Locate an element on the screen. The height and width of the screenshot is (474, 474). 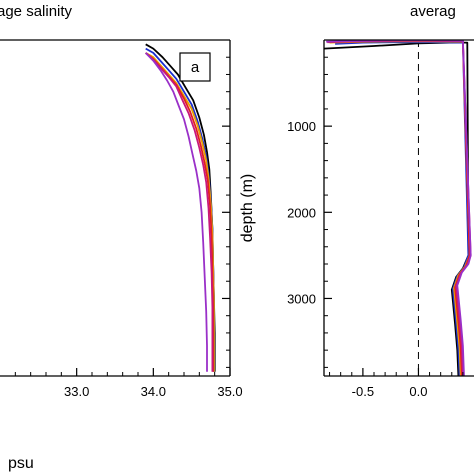
left-x-tick-label: 33.0 is located at coordinates (76, 391).